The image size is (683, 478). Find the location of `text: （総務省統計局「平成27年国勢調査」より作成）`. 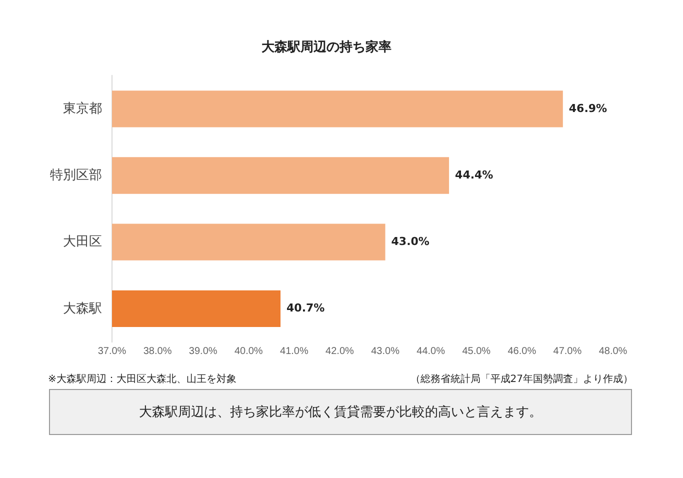

text: （総務省統計局「平成27年国勢調査」より作成） is located at coordinates (521, 379).